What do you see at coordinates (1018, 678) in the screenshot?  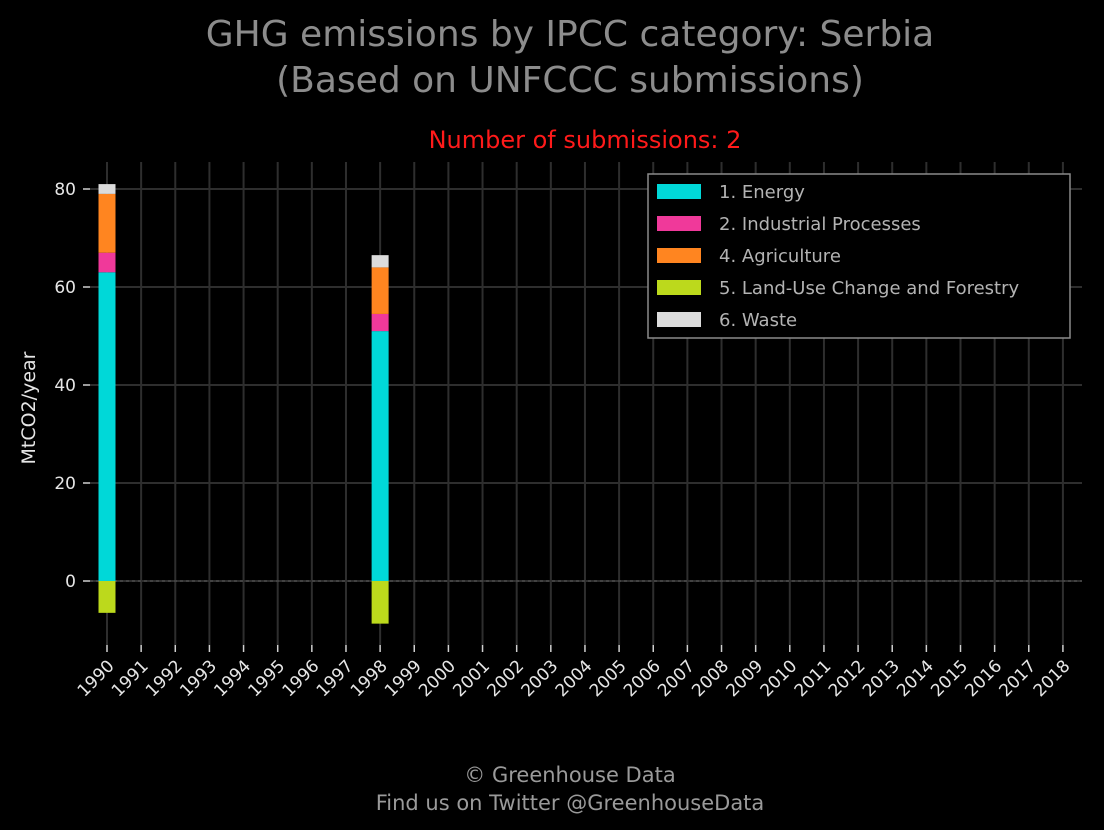 I see `x-tick-label: 2017` at bounding box center [1018, 678].